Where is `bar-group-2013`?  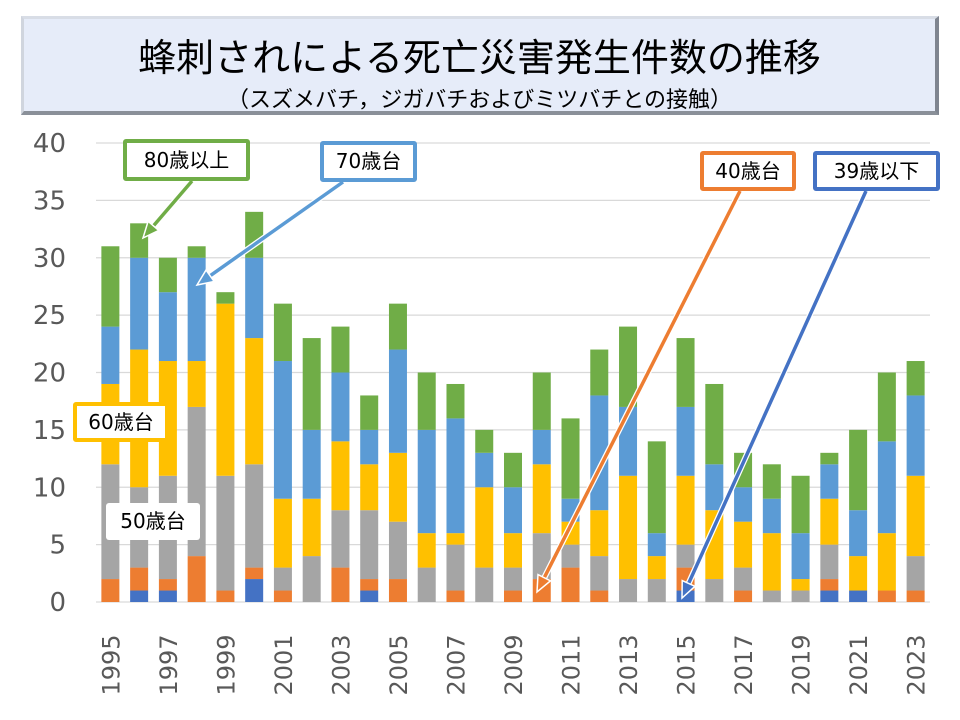
bar-group-2013 is located at coordinates (628, 464).